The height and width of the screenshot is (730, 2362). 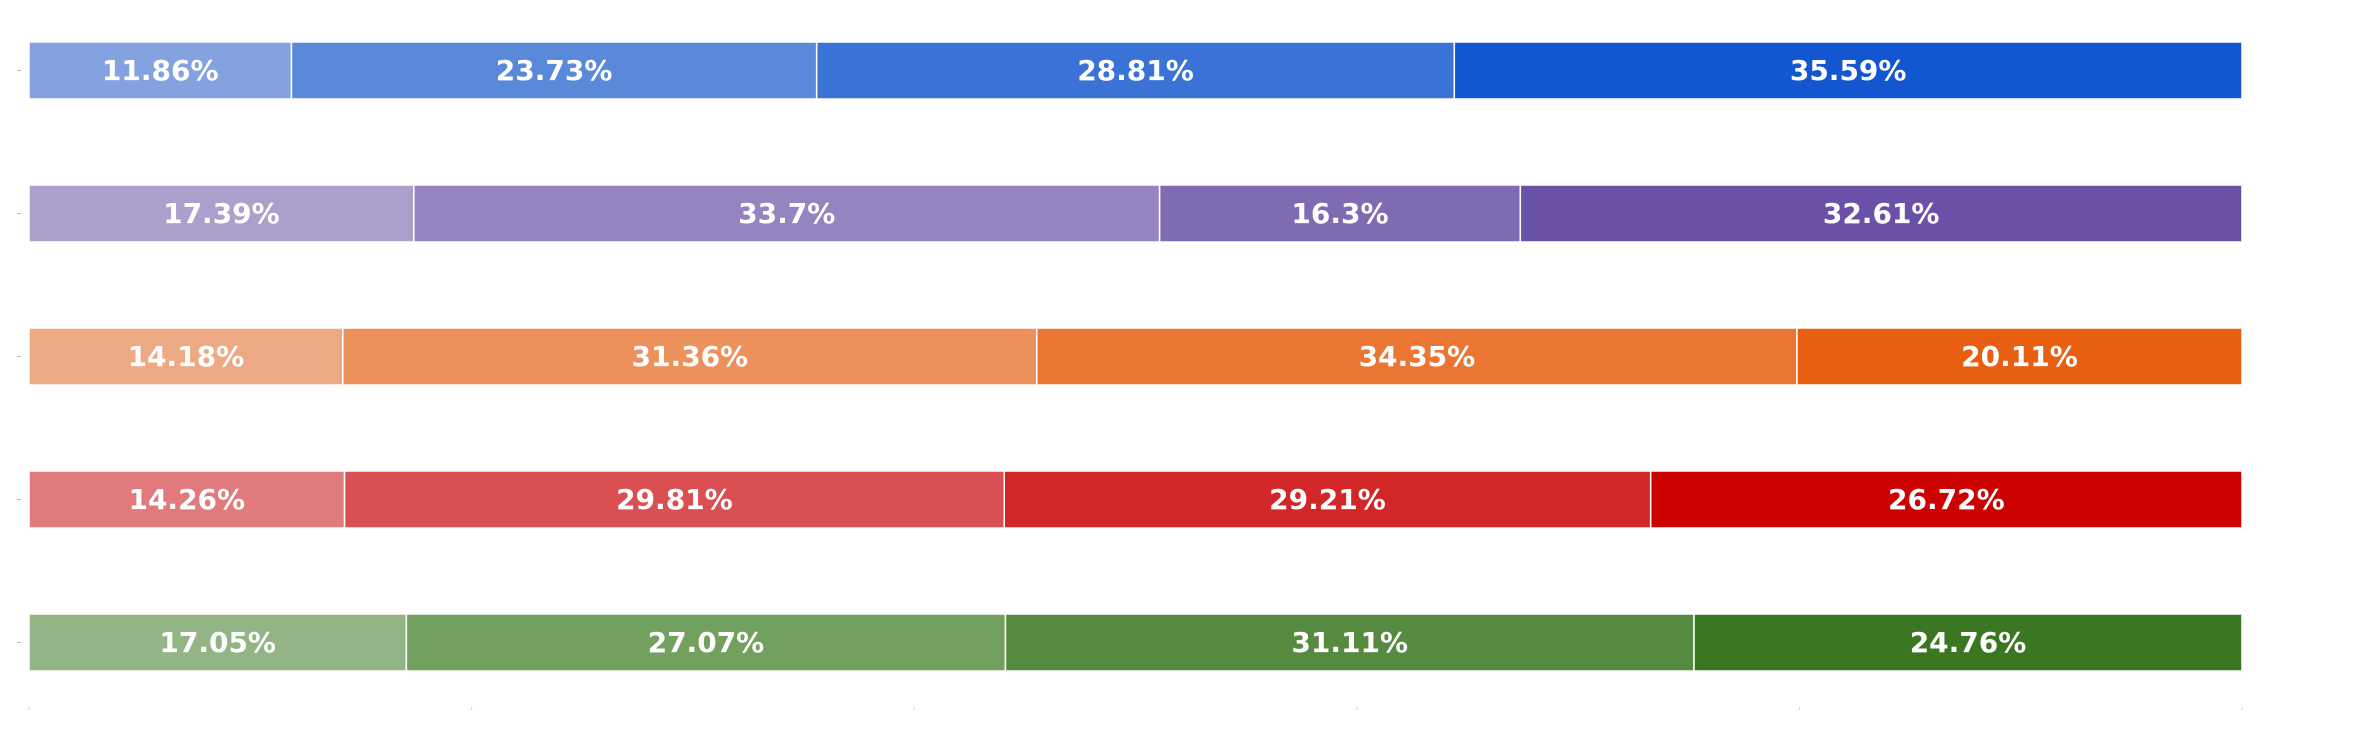 I want to click on bar-row-2: 17.39% 33.7% 16.3% 32.61%, so click(x=1130, y=213).